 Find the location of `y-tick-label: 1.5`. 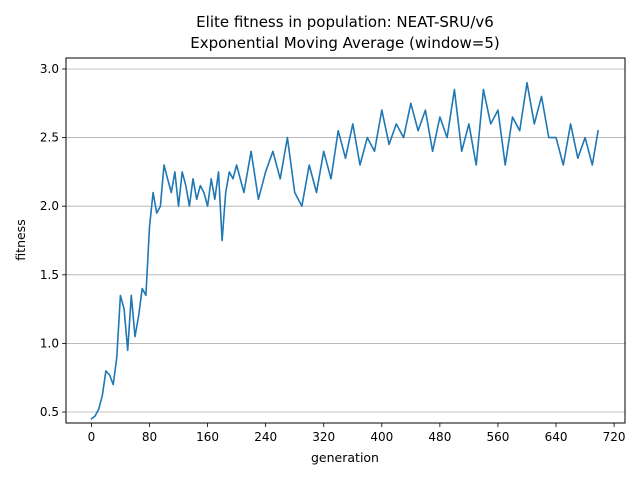

y-tick-label: 1.5 is located at coordinates (49, 275).